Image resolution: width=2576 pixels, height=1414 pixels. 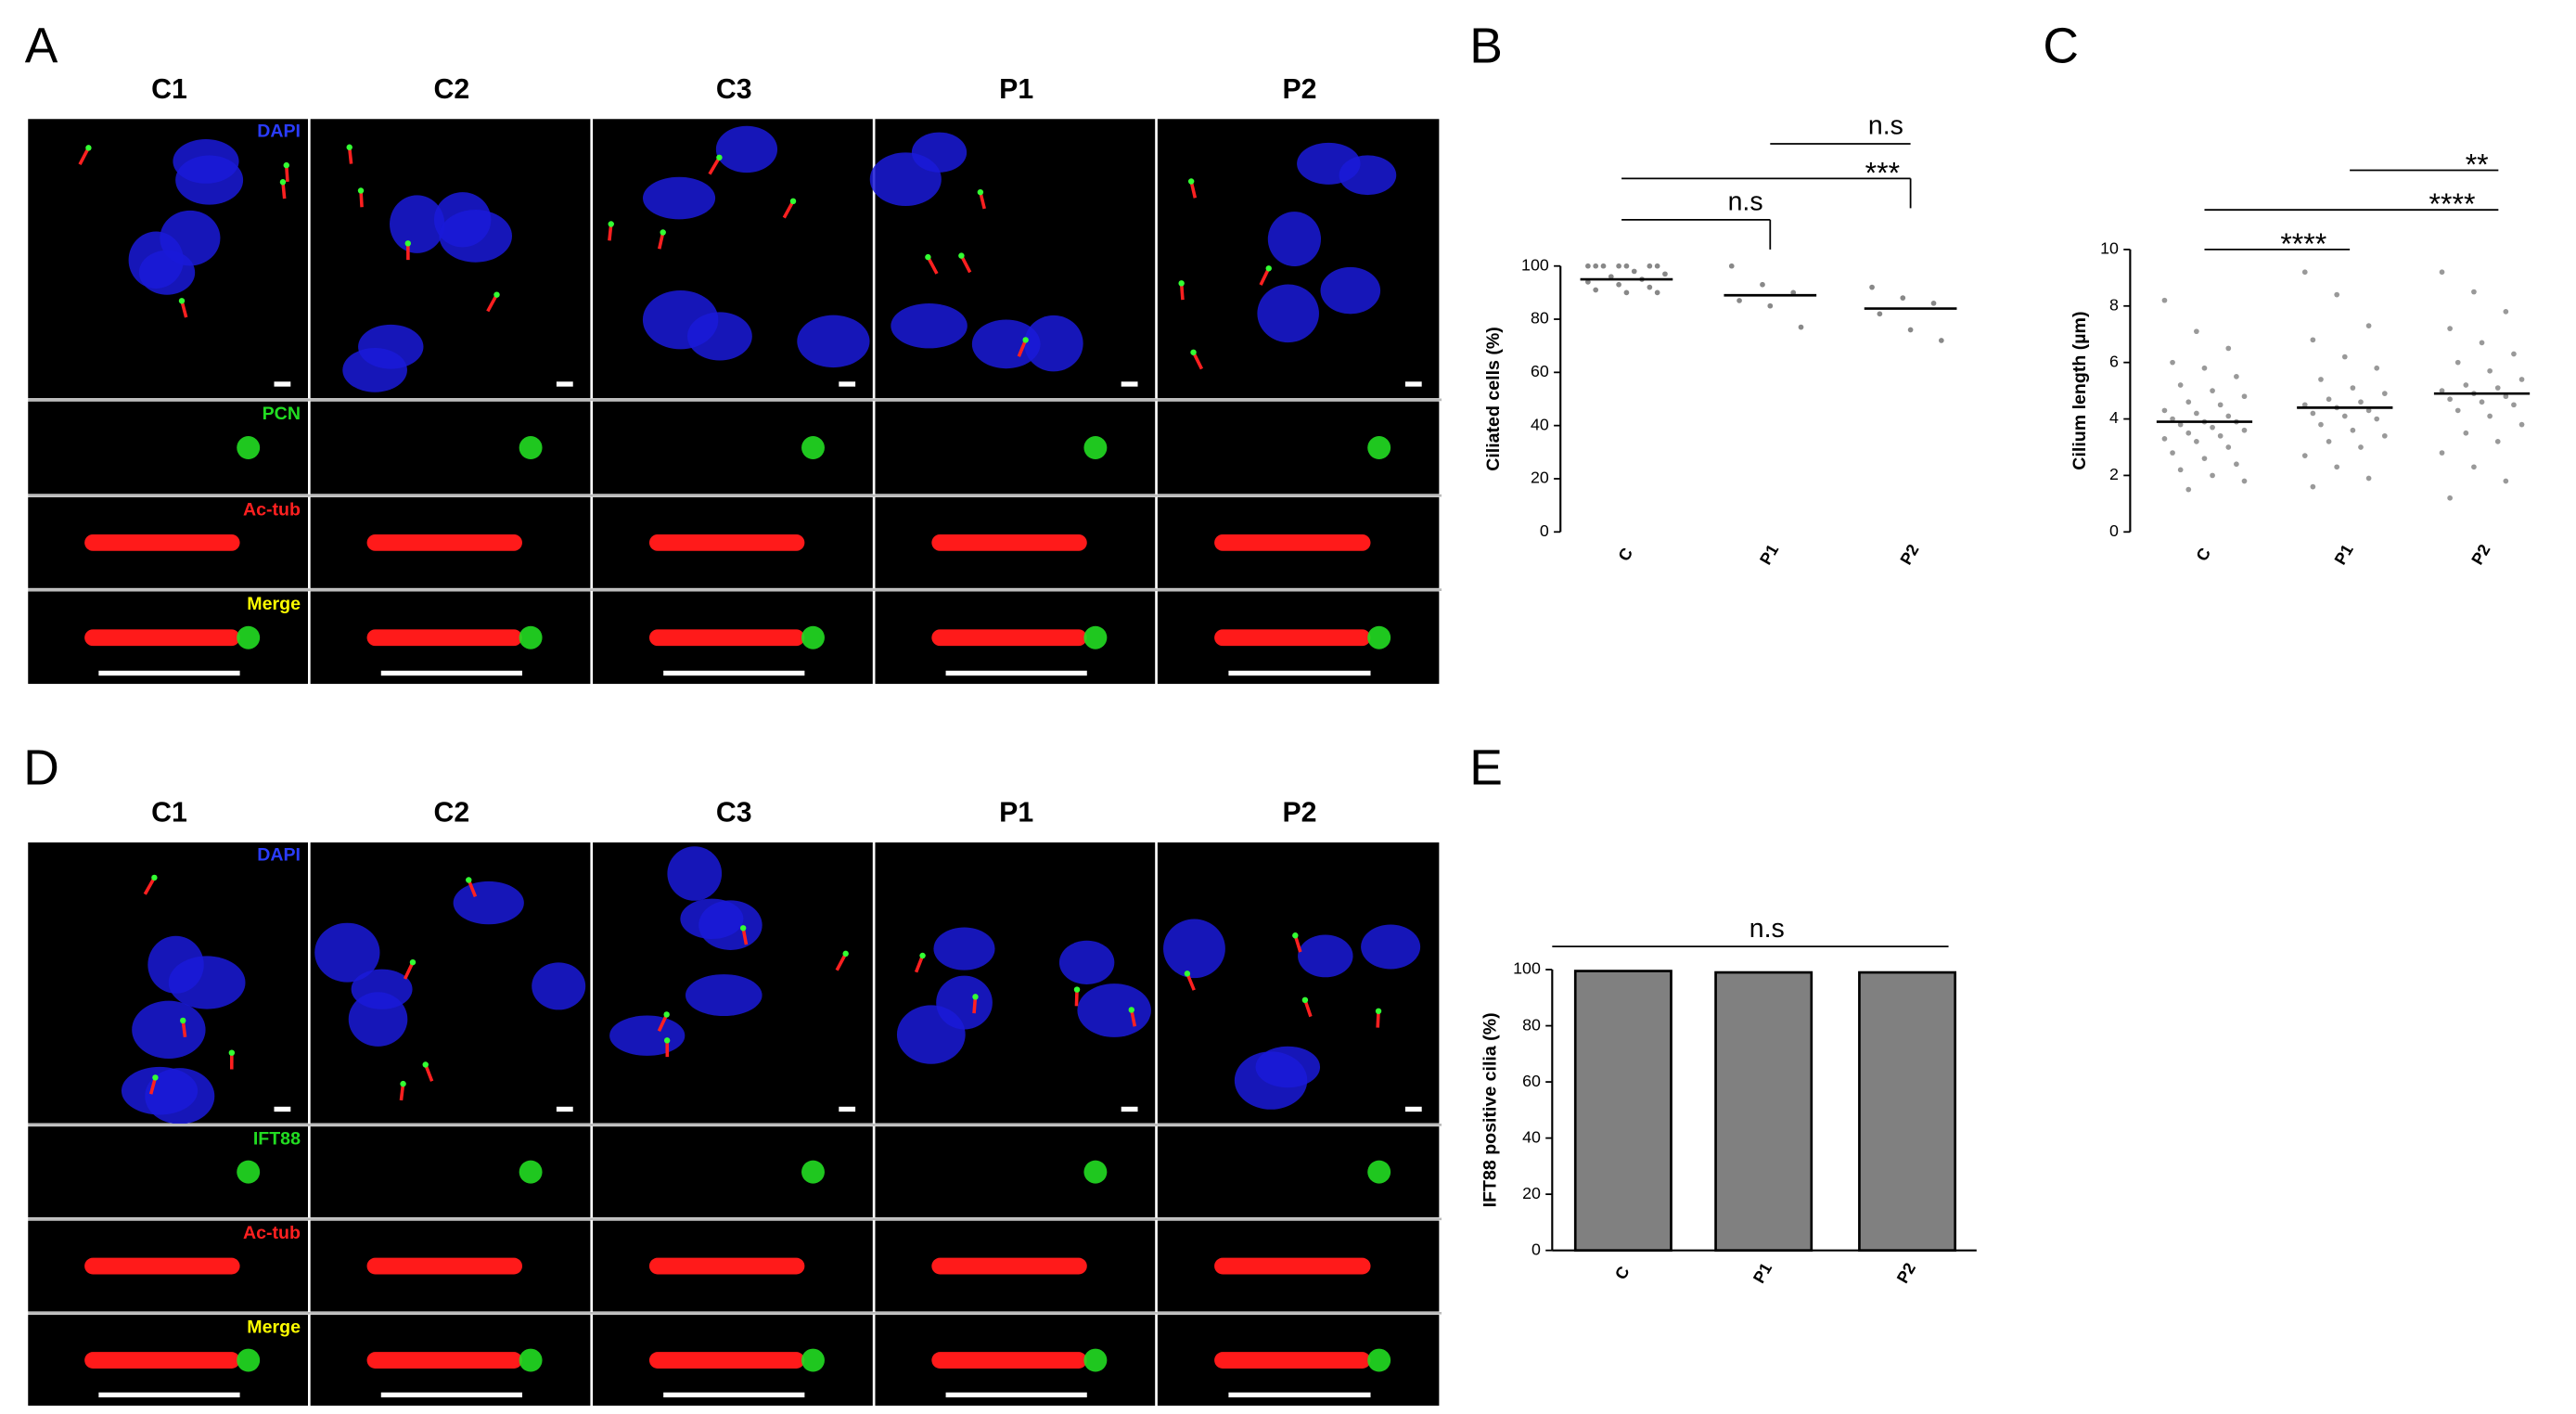 What do you see at coordinates (1531, 1081) in the screenshot?
I see `y-tick-label: 60` at bounding box center [1531, 1081].